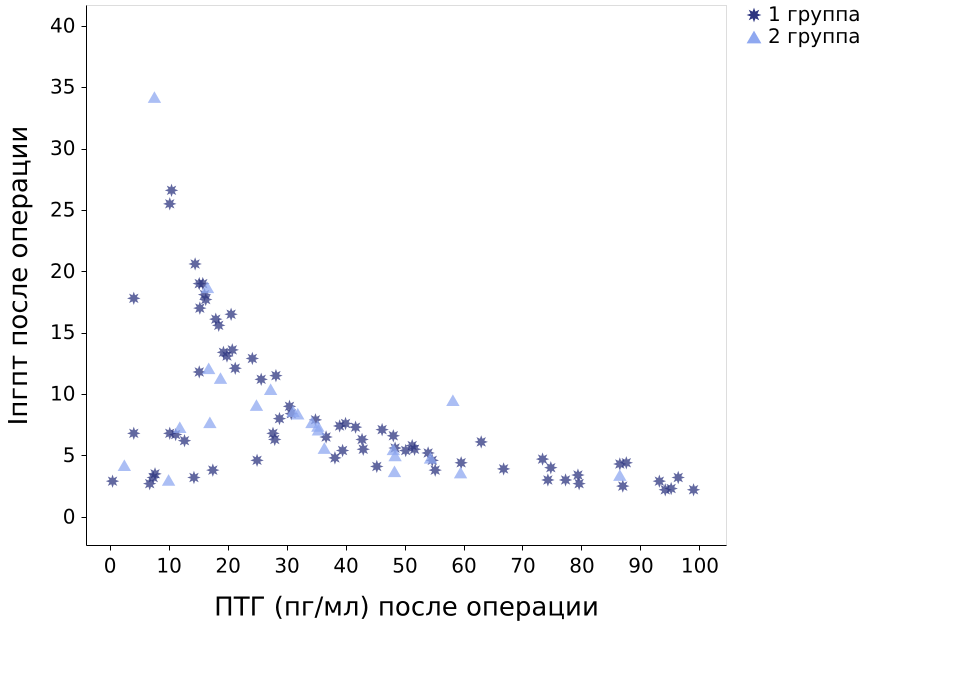 Image resolution: width=971 pixels, height=682 pixels. What do you see at coordinates (406, 607) in the screenshot?
I see `x-axis-title: ПТГ (пг/мл) после операции` at bounding box center [406, 607].